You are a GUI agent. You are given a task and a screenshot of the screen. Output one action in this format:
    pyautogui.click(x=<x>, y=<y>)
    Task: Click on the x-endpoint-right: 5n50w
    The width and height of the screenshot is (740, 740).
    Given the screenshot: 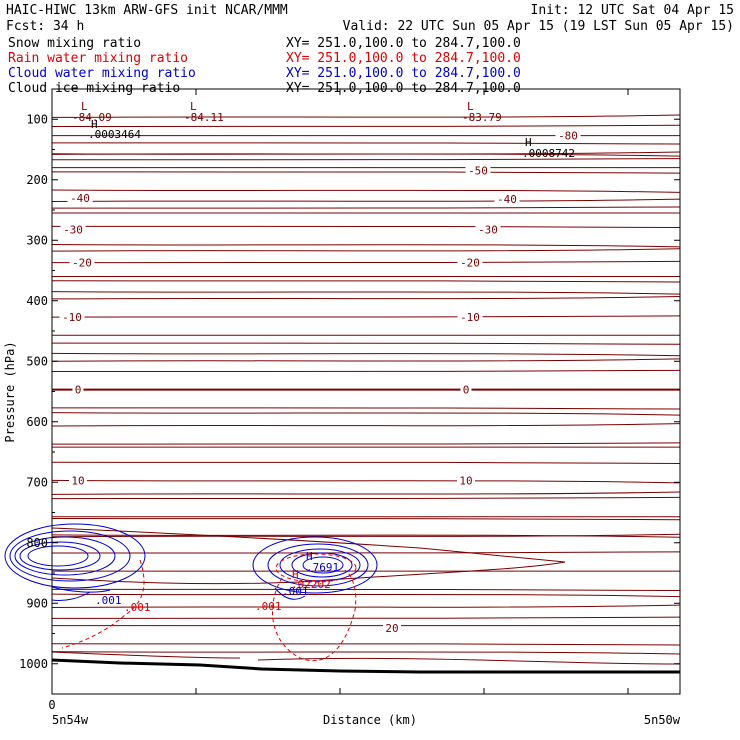 What is the action you would take?
    pyautogui.click(x=662, y=720)
    